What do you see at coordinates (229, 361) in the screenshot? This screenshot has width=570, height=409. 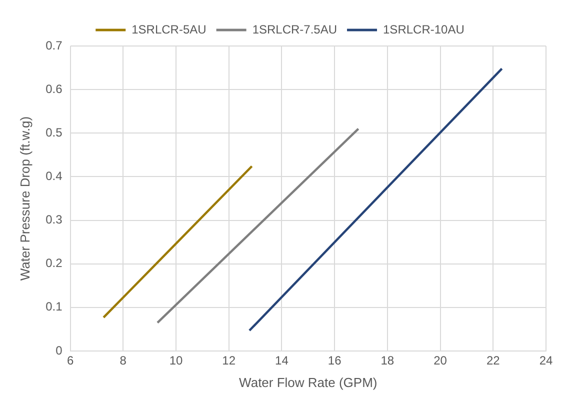 I see `x-tick-label: 12` at bounding box center [229, 361].